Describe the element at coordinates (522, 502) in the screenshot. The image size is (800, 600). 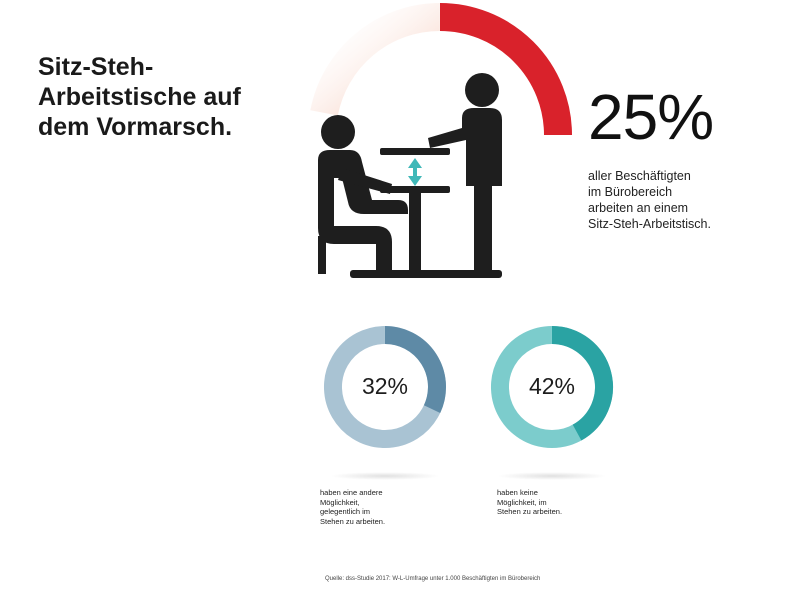
I see `desc-line: Möglichkeit, im` at that location.